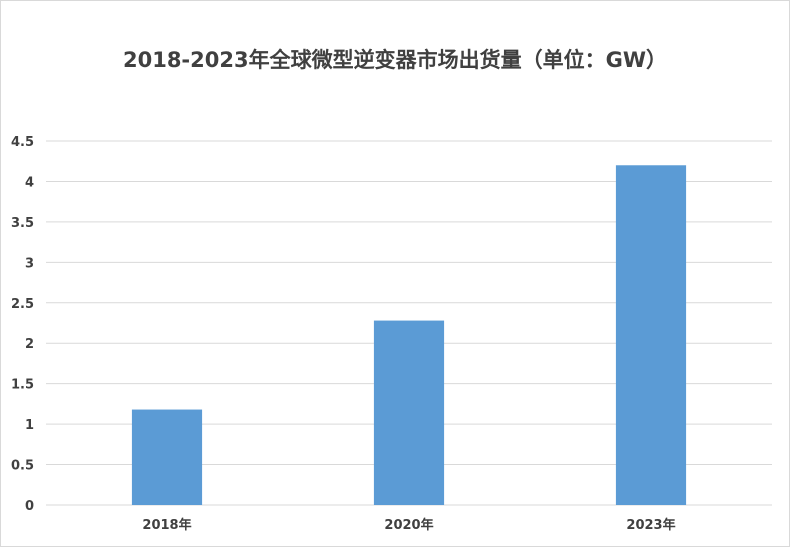 The image size is (790, 547). What do you see at coordinates (29, 182) in the screenshot?
I see `y-tick-label: 4` at bounding box center [29, 182].